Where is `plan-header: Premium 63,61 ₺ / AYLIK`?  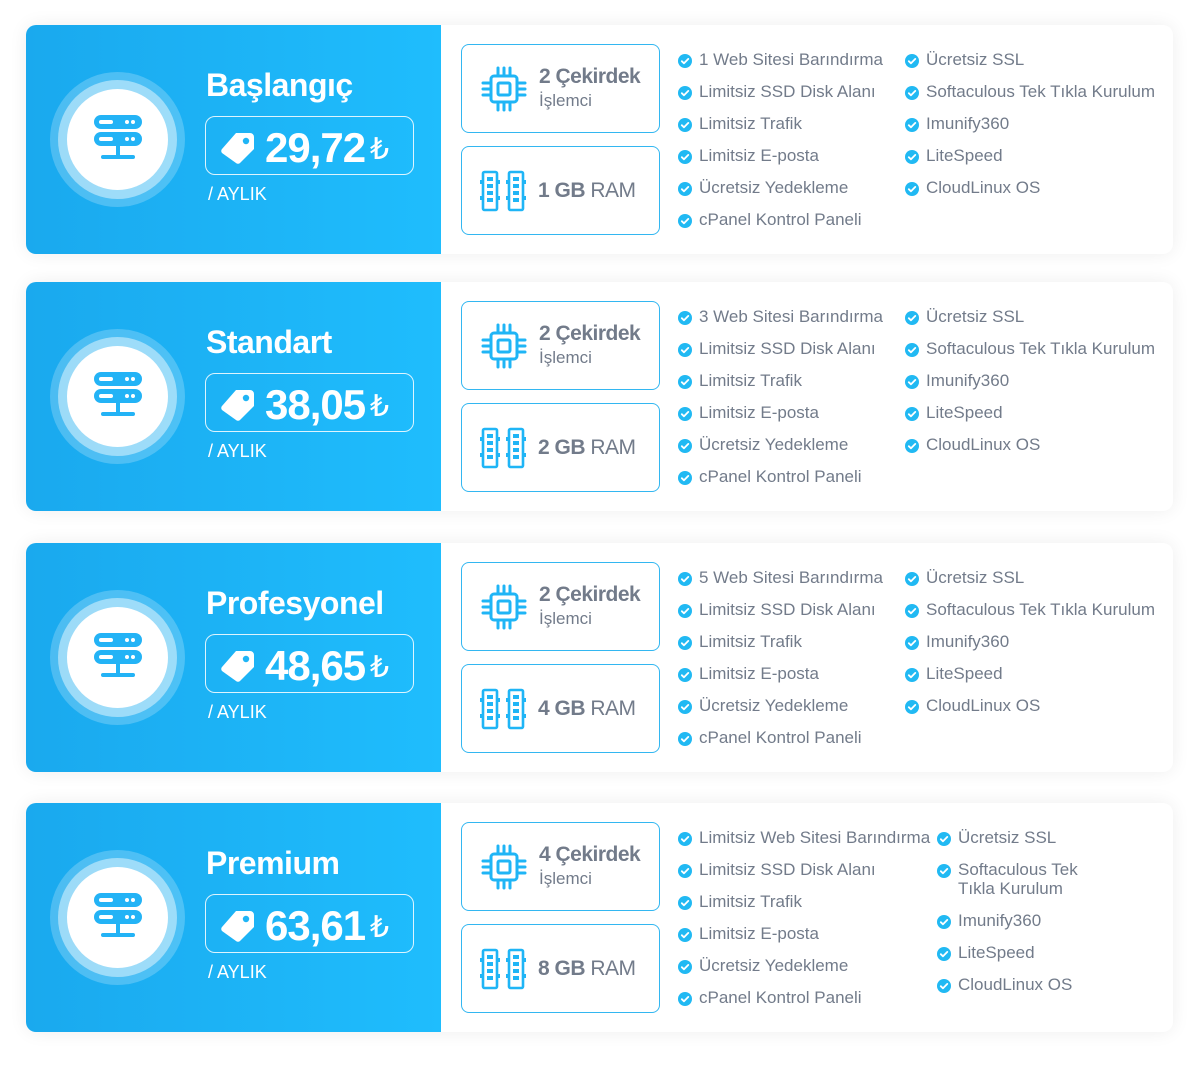
plan-header: Premium 63,61 ₺ / AYLIK is located at coordinates (233, 917).